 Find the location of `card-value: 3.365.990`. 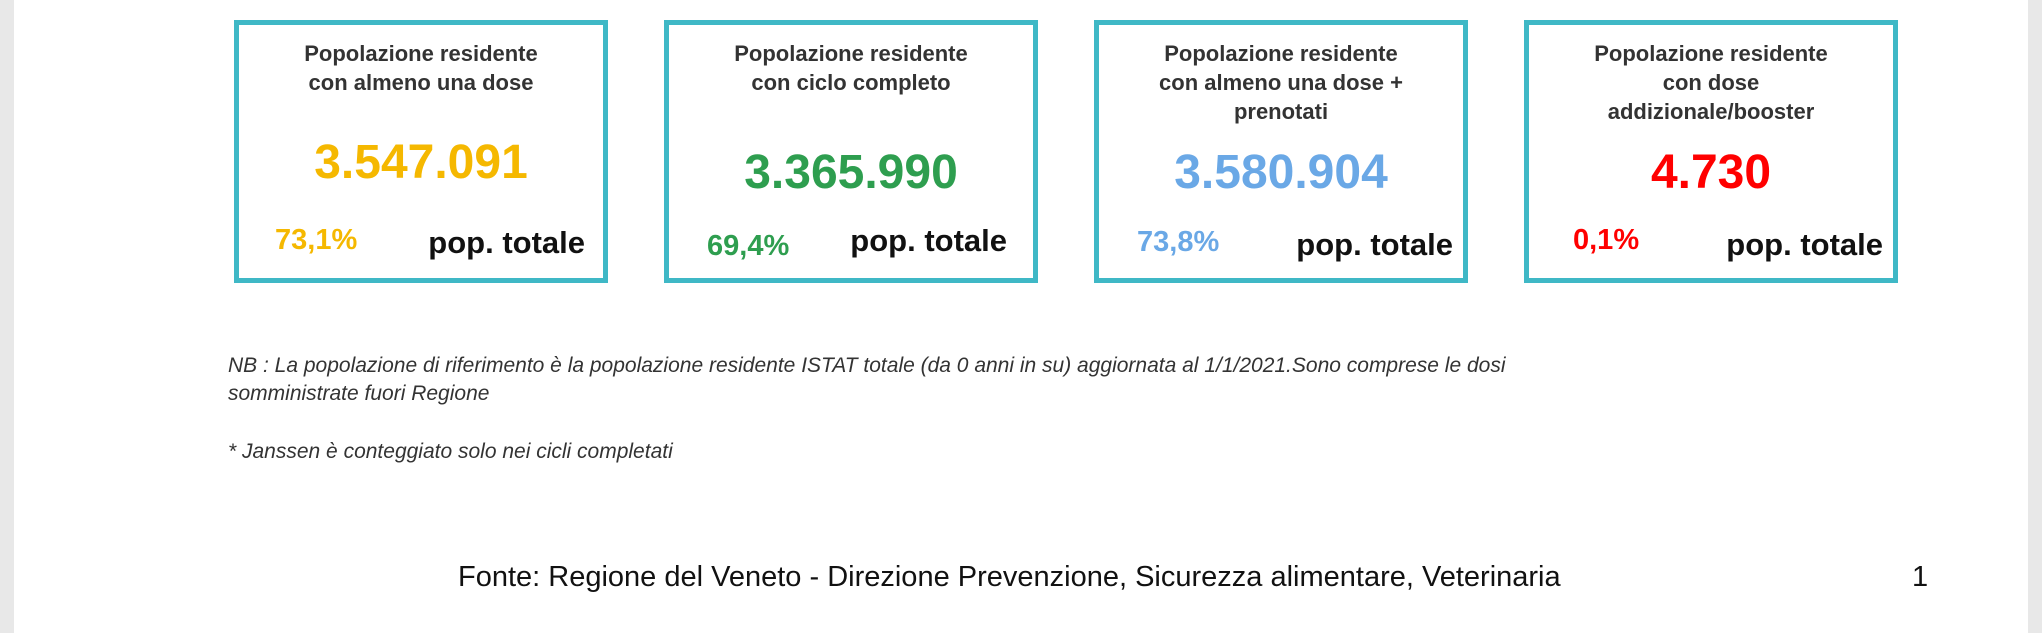

card-value: 3.365.990 is located at coordinates (851, 172).